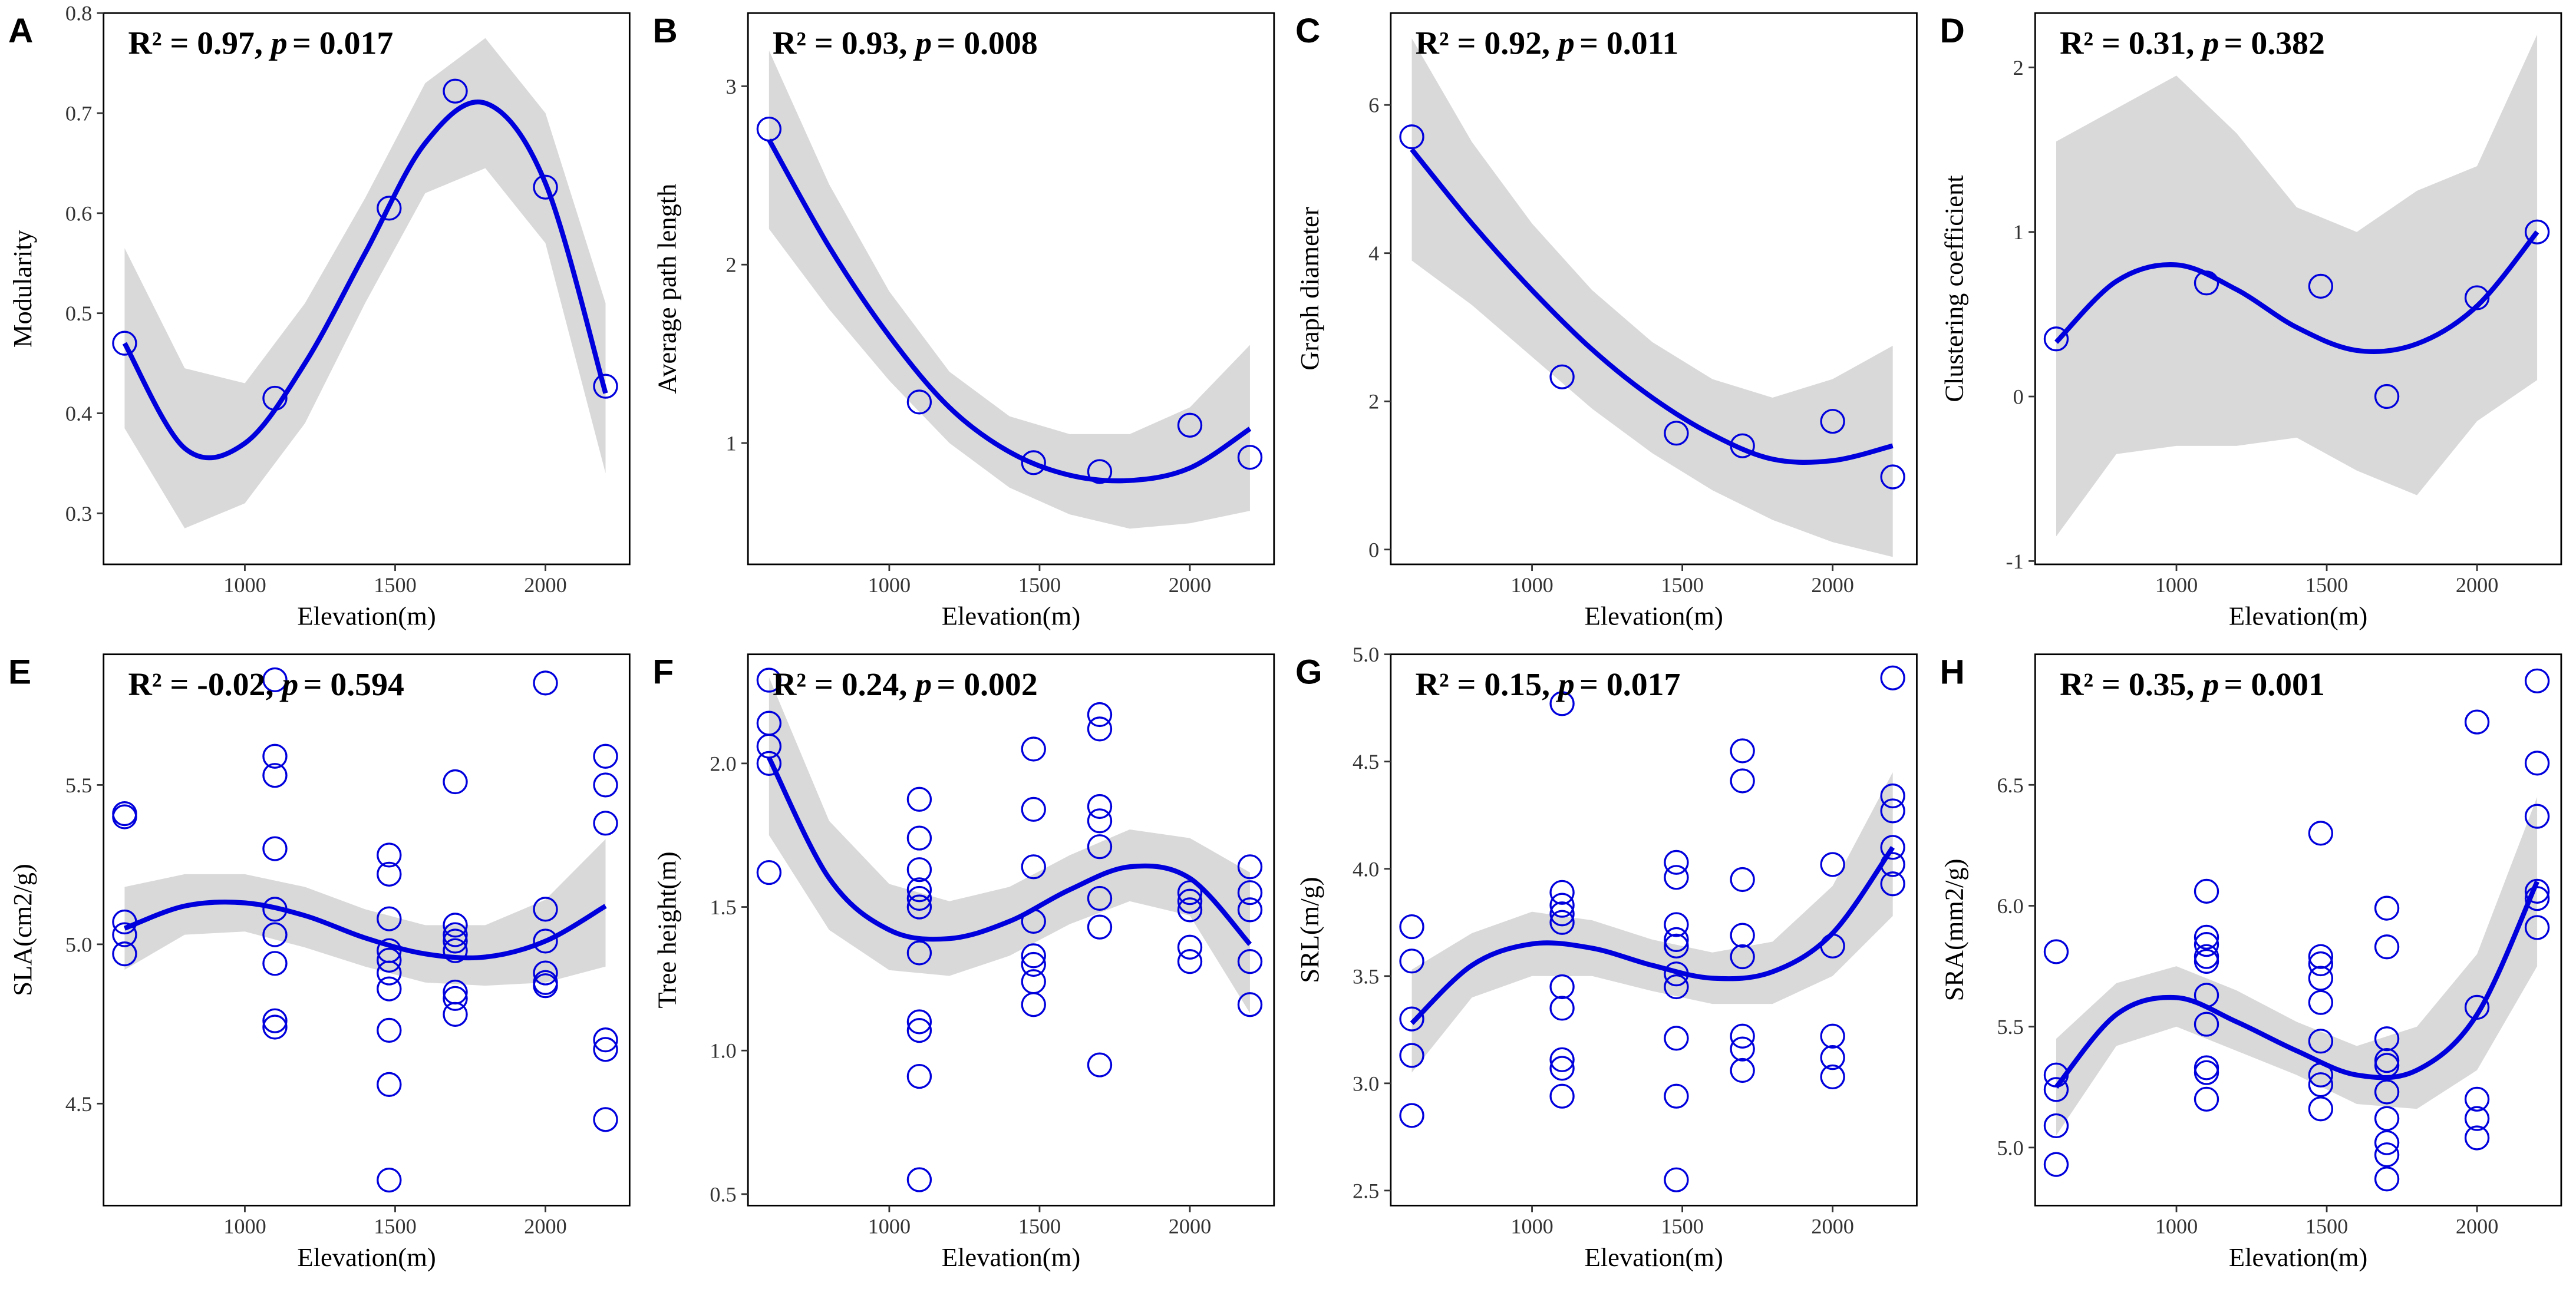 The height and width of the screenshot is (1289, 2576). I want to click on y-tick-label: 5.5, so click(79, 785).